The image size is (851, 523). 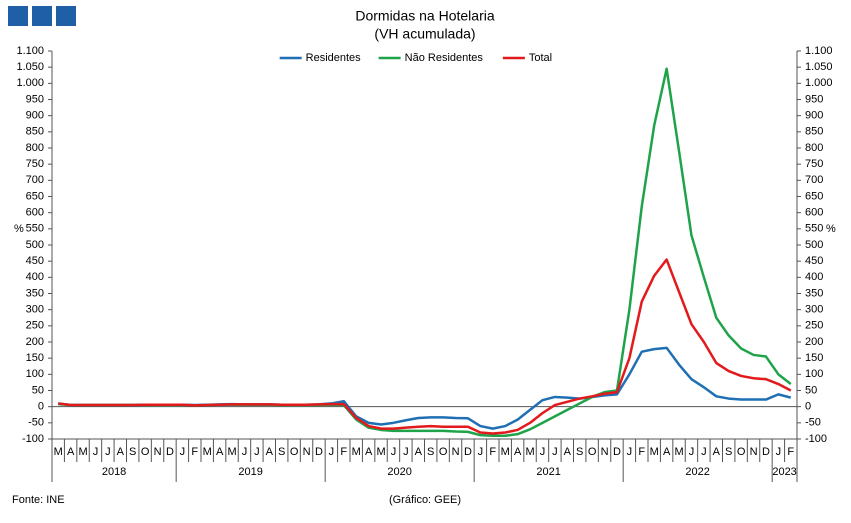 I want to click on y-tick-label: 150, so click(x=35, y=358).